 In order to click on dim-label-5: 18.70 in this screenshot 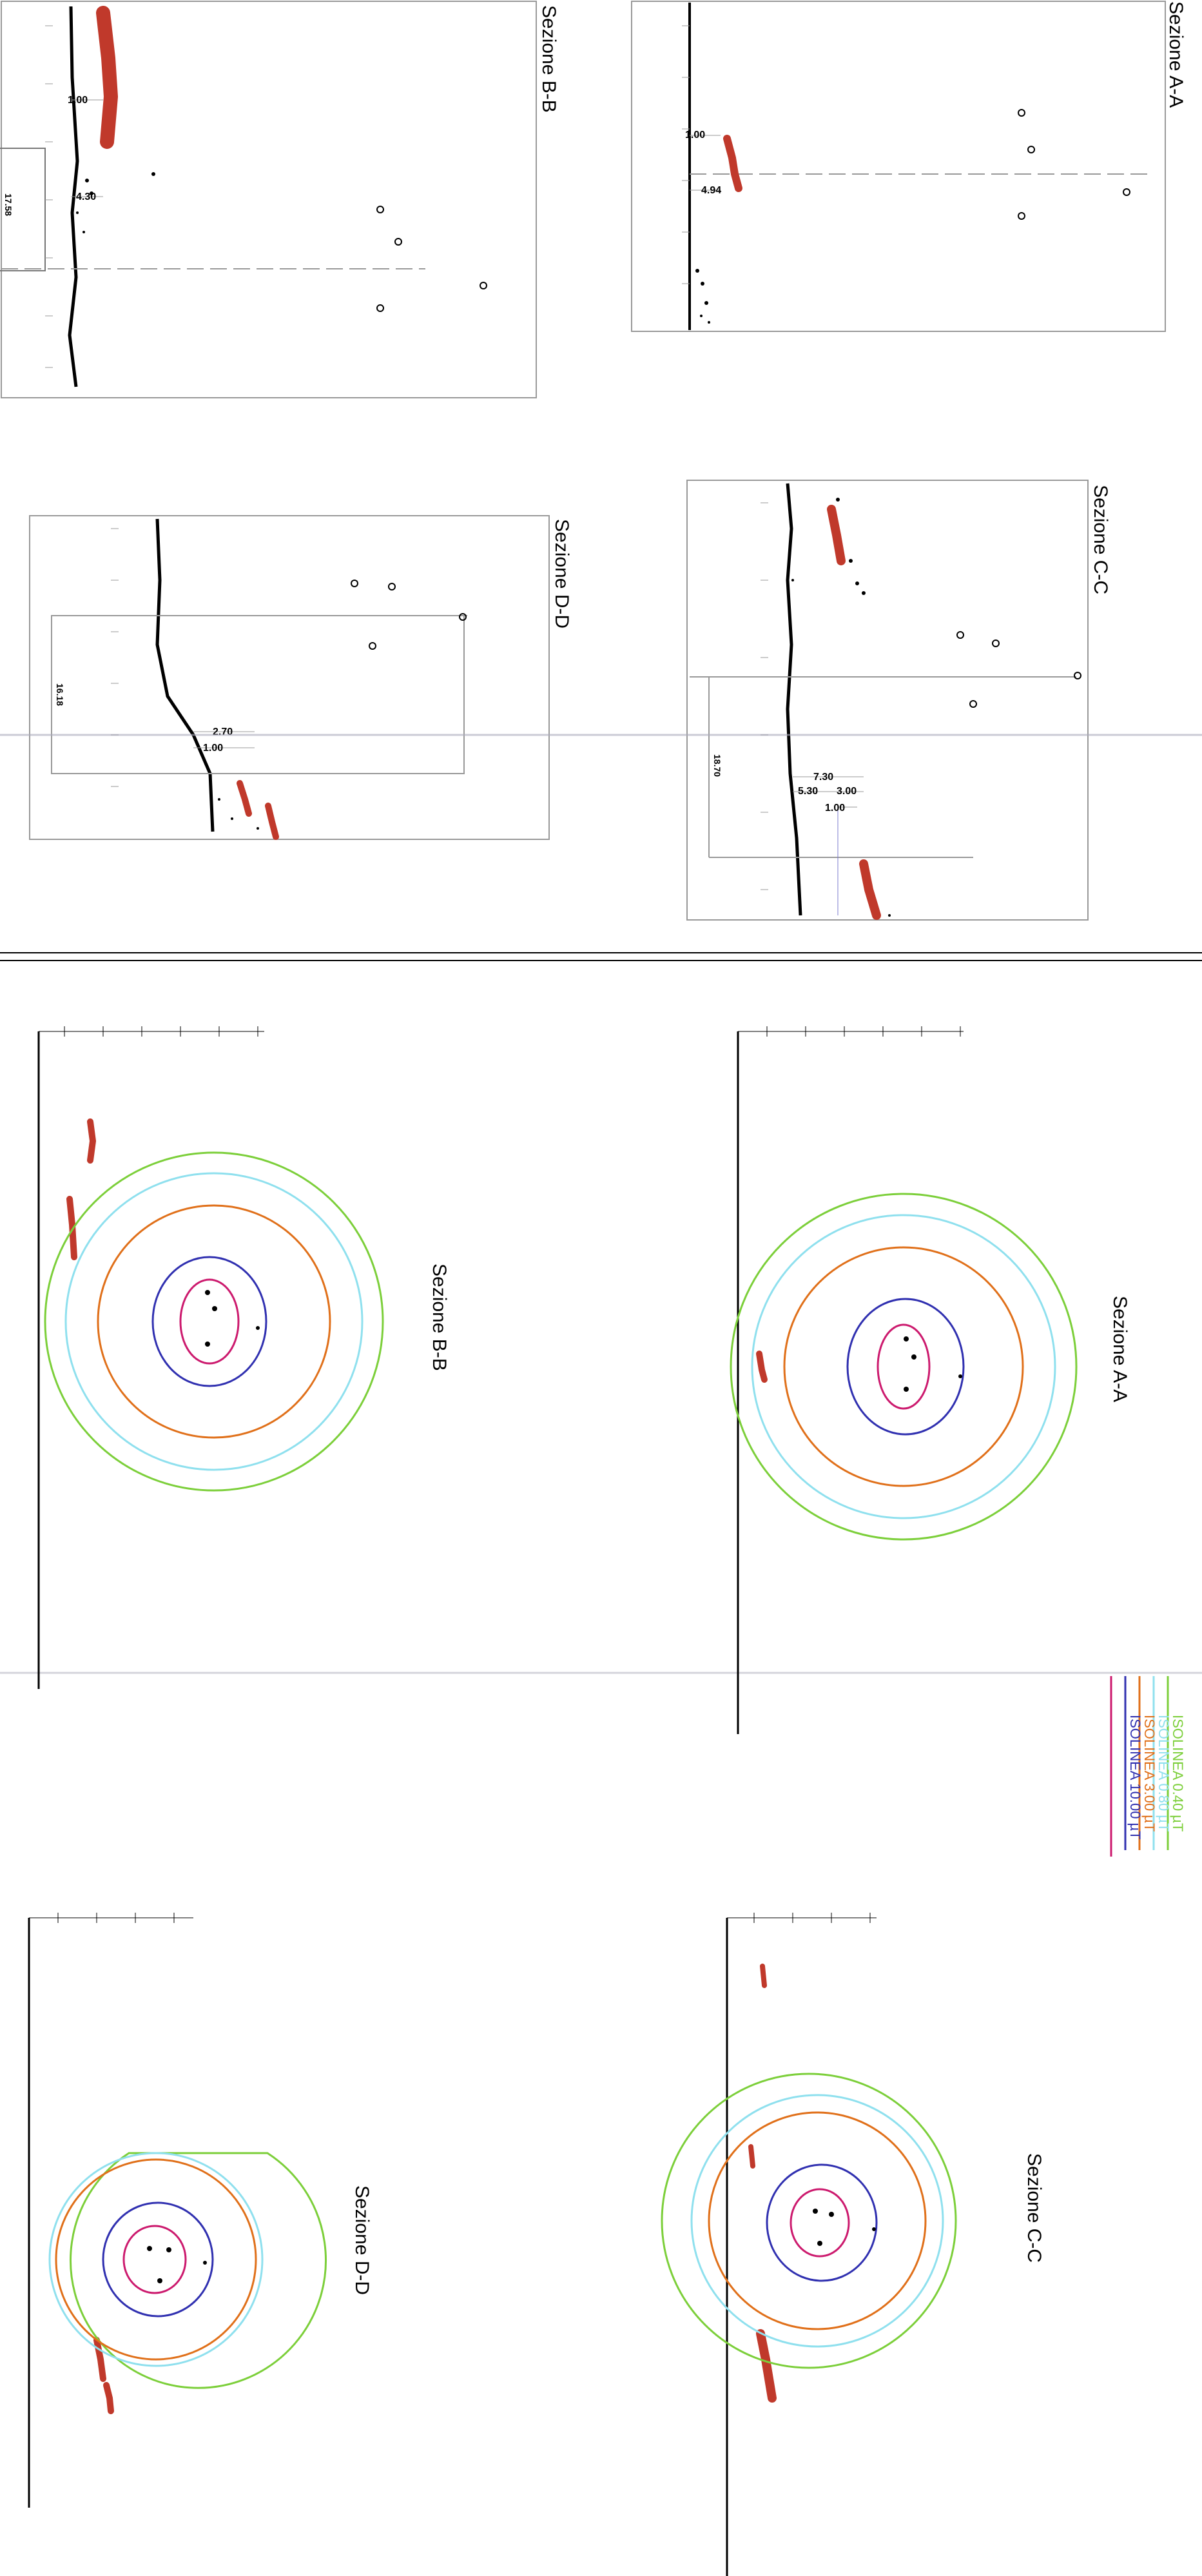, I will do `click(717, 766)`.